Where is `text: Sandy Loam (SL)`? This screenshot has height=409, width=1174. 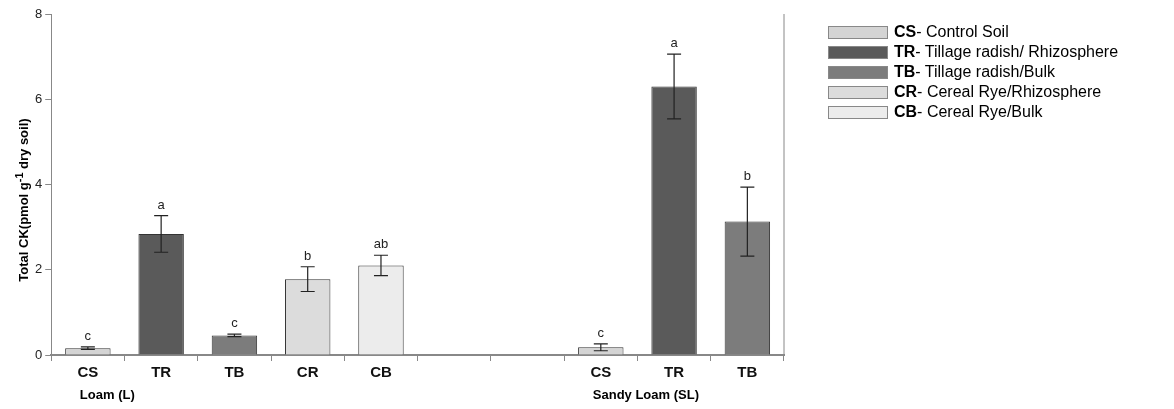
text: Sandy Loam (SL) is located at coordinates (645, 394).